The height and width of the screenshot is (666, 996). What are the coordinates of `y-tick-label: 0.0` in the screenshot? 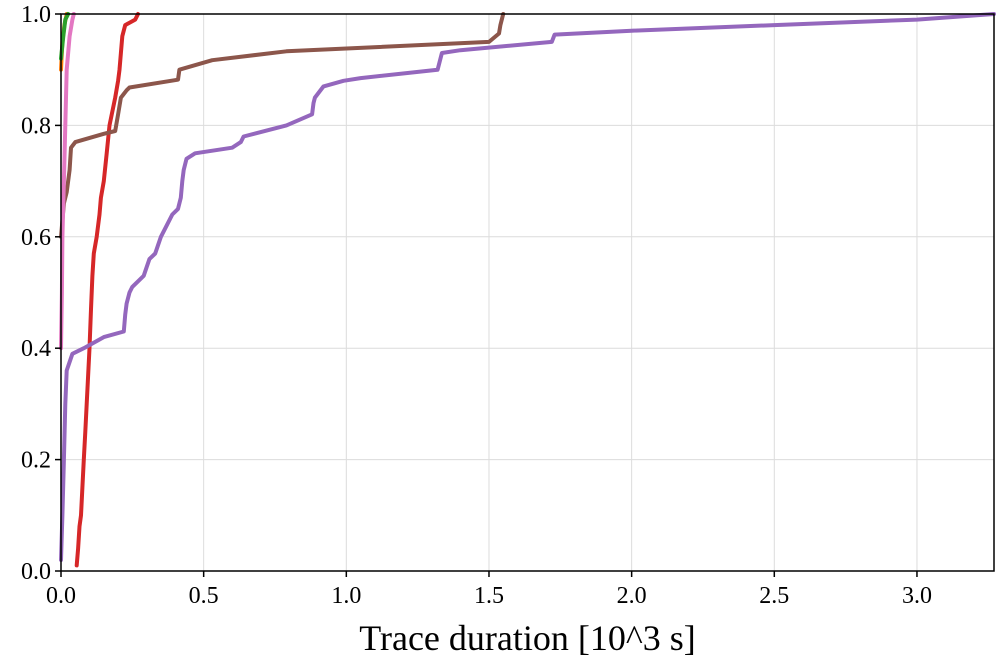 It's located at (36, 572).